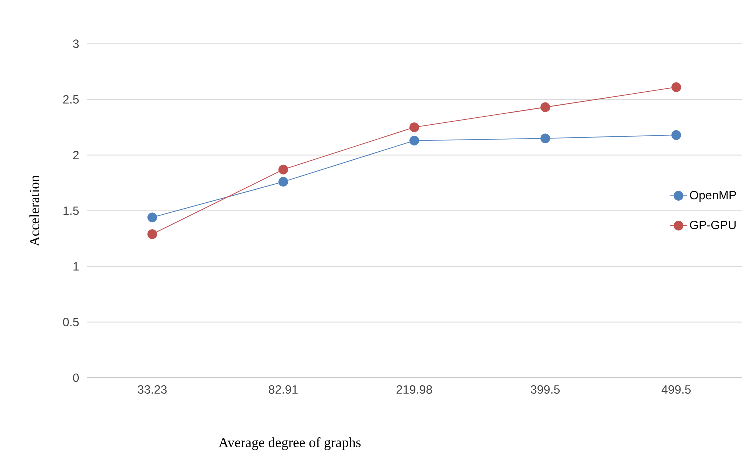  Describe the element at coordinates (545, 390) in the screenshot. I see `x-tick-label: 399.5` at that location.